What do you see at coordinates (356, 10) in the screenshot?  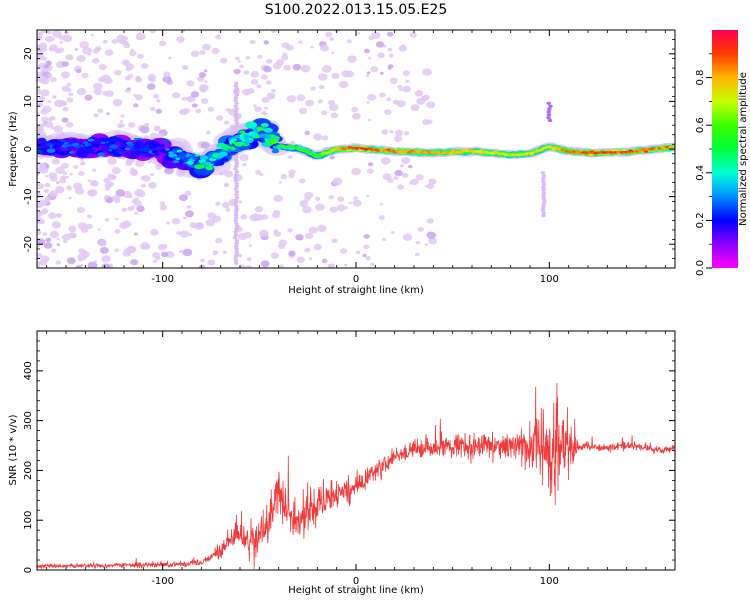 I see `figure-title: S100.2022.013.15.05.E25` at bounding box center [356, 10].